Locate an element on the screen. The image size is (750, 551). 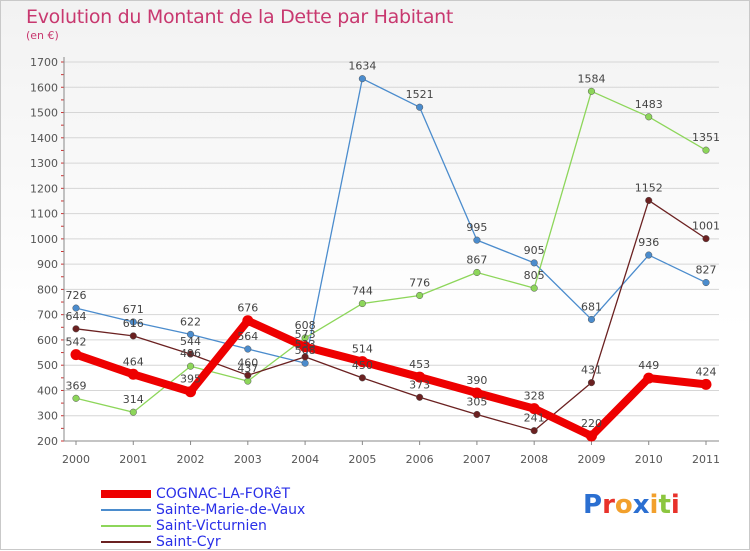
data-label: 1584 is located at coordinates (591, 78).